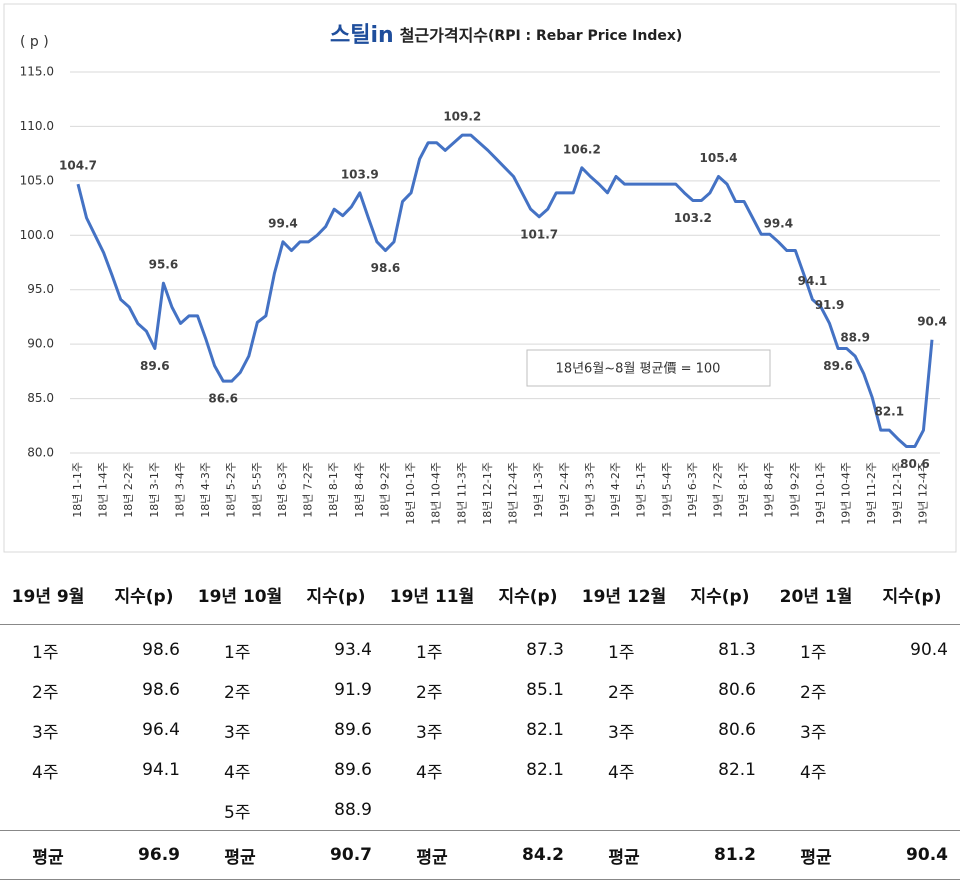 This screenshot has width=960, height=880. I want to click on table-cell: 90.4, so click(929, 650).